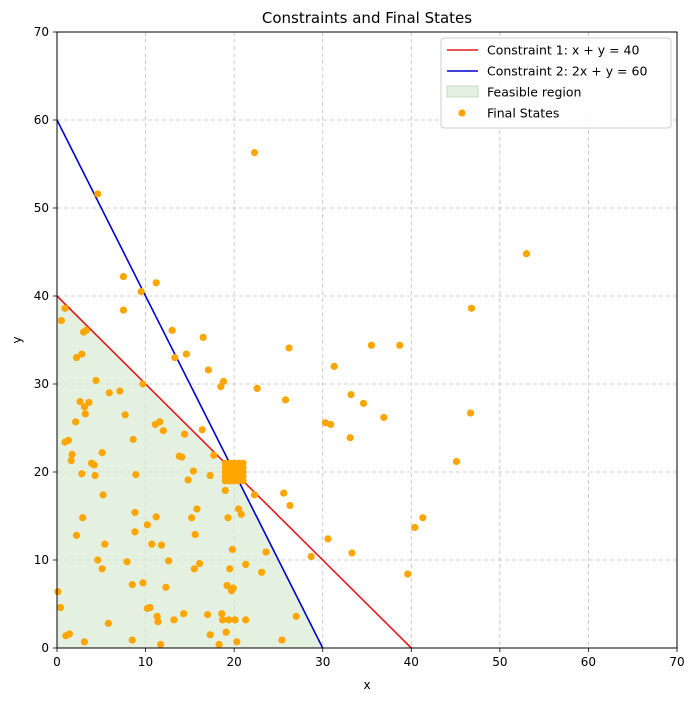 Image resolution: width=695 pixels, height=701 pixels. I want to click on x-tick-label: 0, so click(57, 662).